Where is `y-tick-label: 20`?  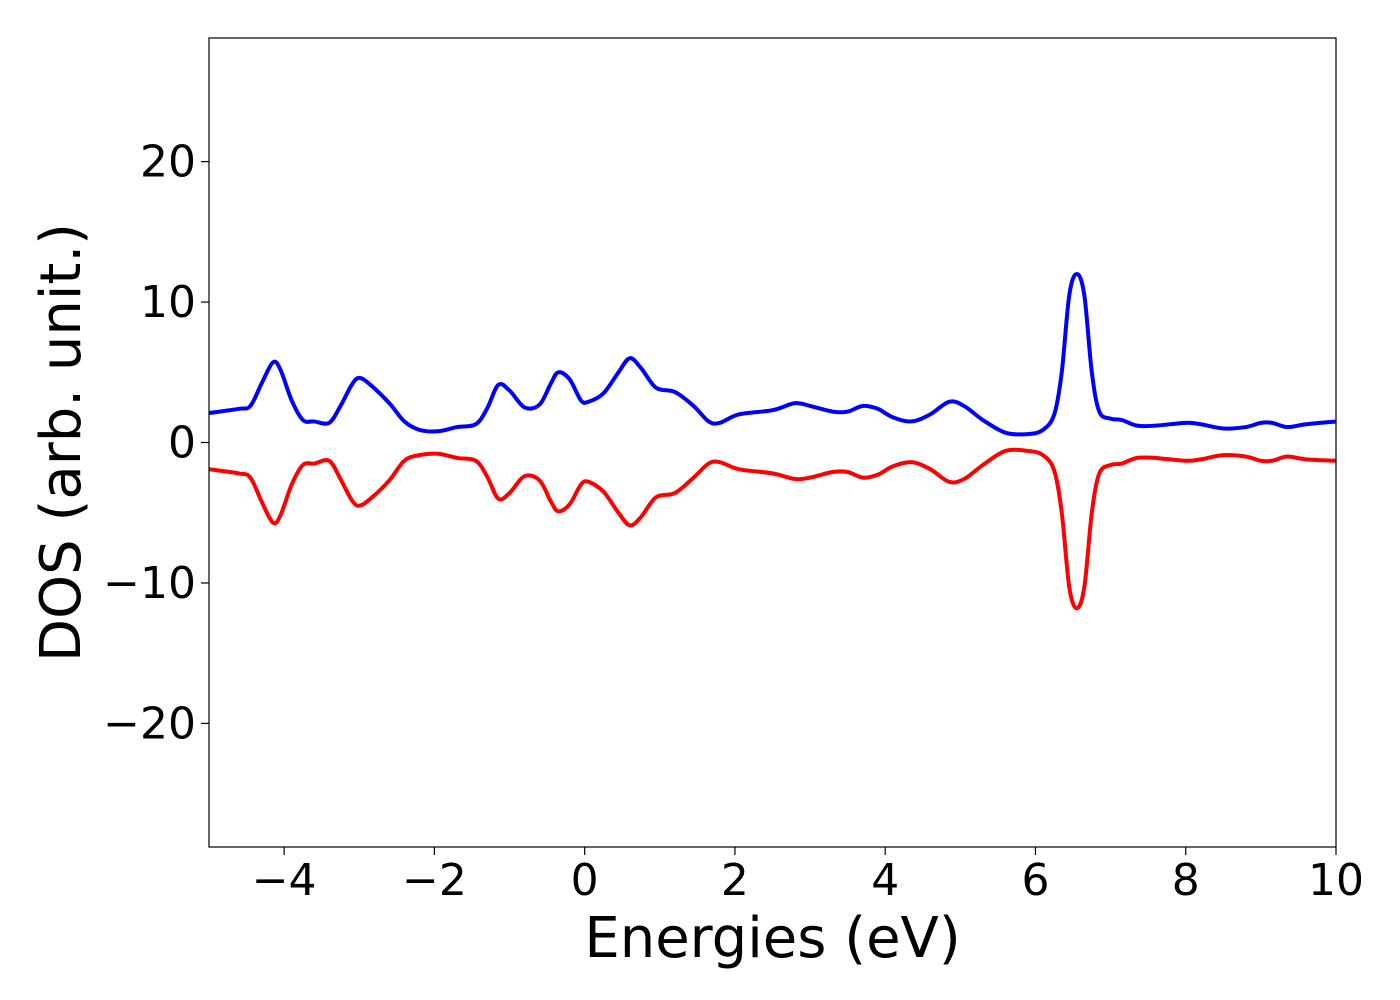 y-tick-label: 20 is located at coordinates (168, 162).